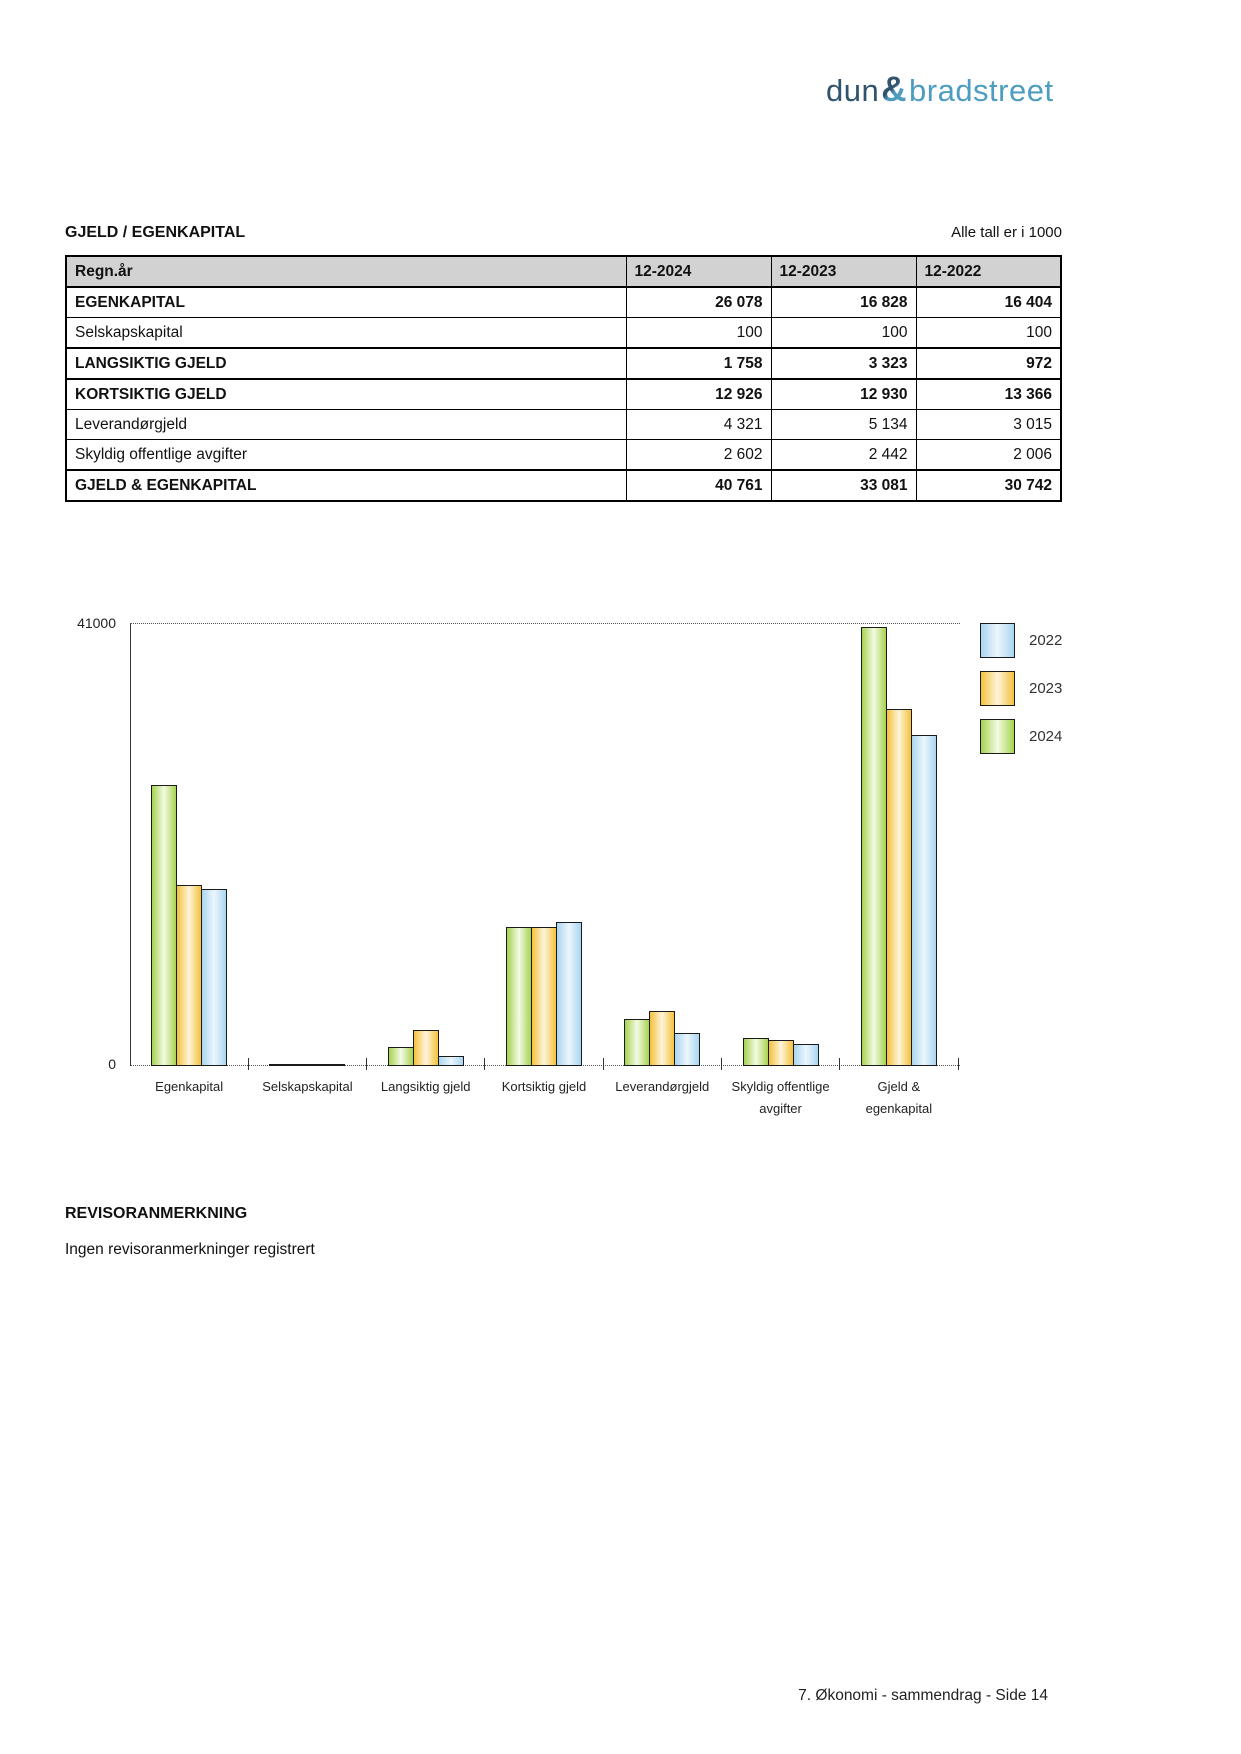  I want to click on legend-item-2024: 2024, so click(1021, 736).